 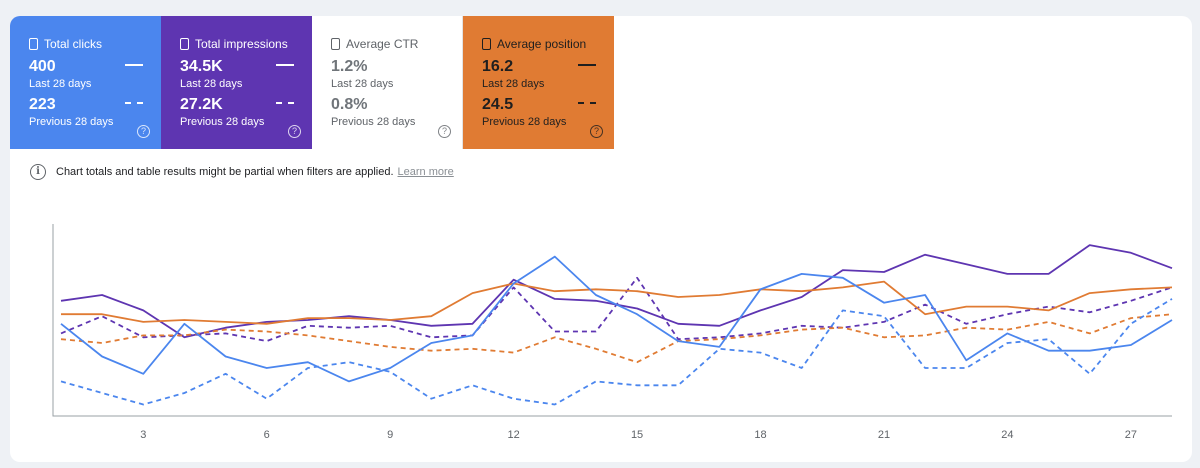 What do you see at coordinates (498, 104) in the screenshot?
I see `previous-value: 24.5` at bounding box center [498, 104].